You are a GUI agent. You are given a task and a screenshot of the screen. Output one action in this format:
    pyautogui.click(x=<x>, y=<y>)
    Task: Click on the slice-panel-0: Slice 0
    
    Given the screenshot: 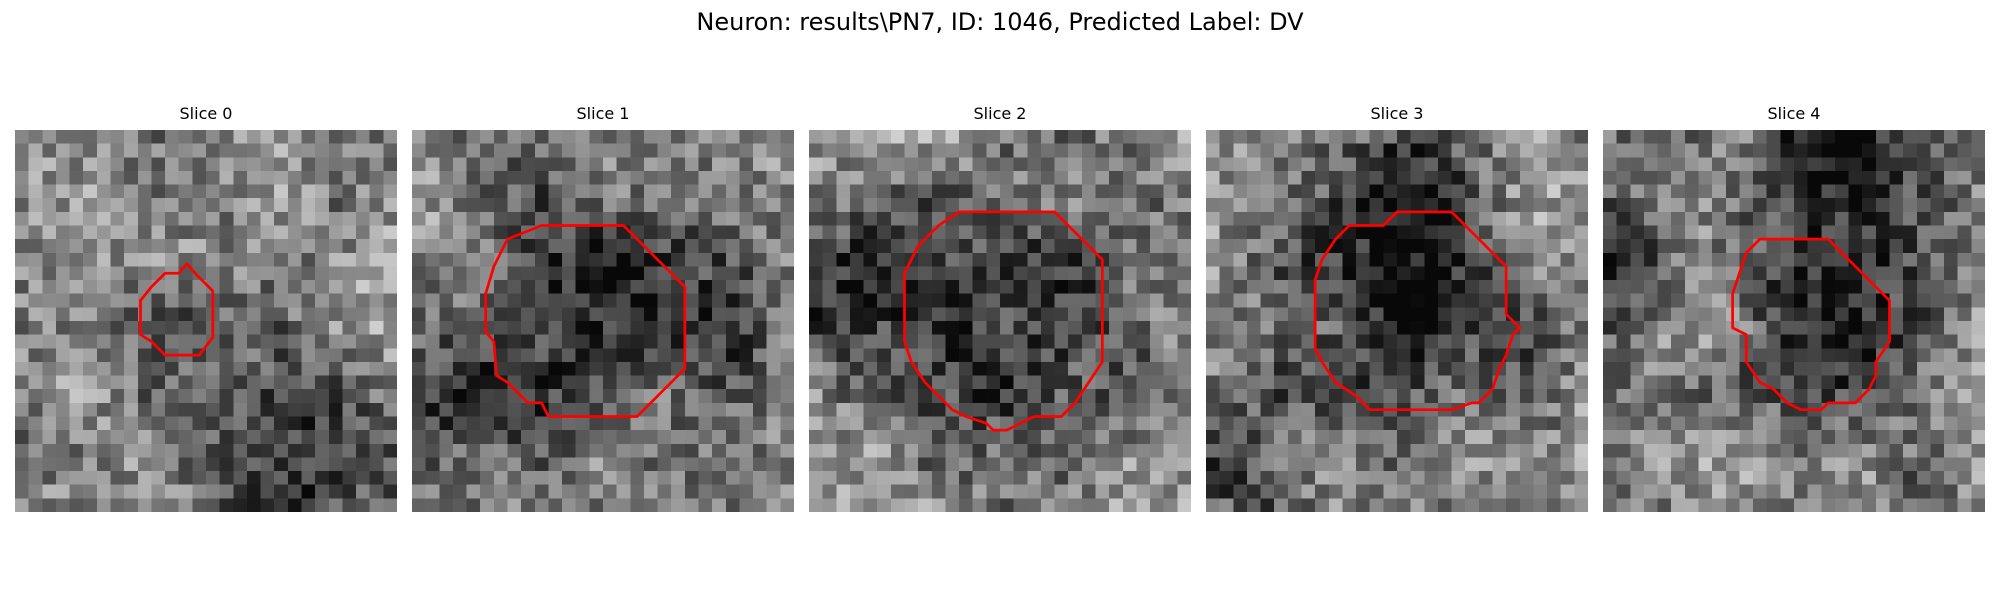 What is the action you would take?
    pyautogui.click(x=206, y=308)
    